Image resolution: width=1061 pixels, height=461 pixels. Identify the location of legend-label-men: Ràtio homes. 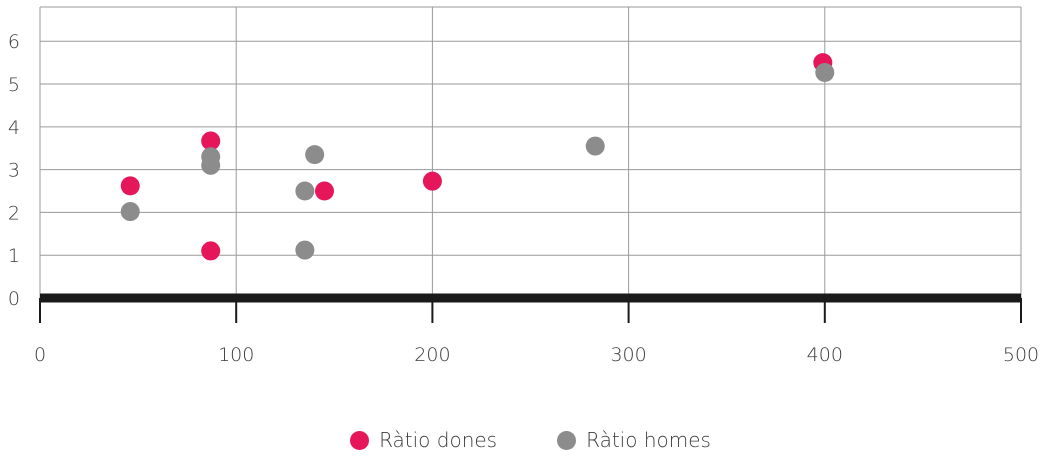
(648, 440).